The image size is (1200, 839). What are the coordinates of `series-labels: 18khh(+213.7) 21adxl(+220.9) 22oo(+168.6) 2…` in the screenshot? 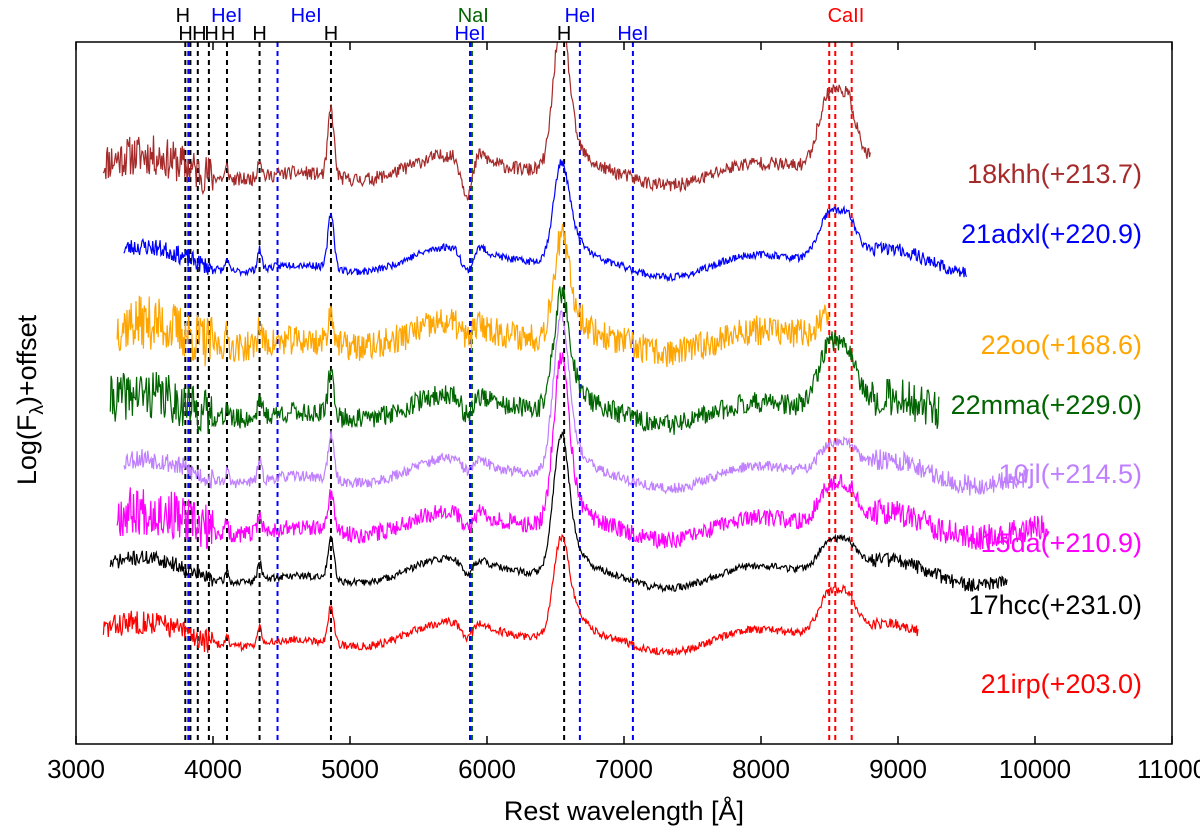 It's located at (1046, 429).